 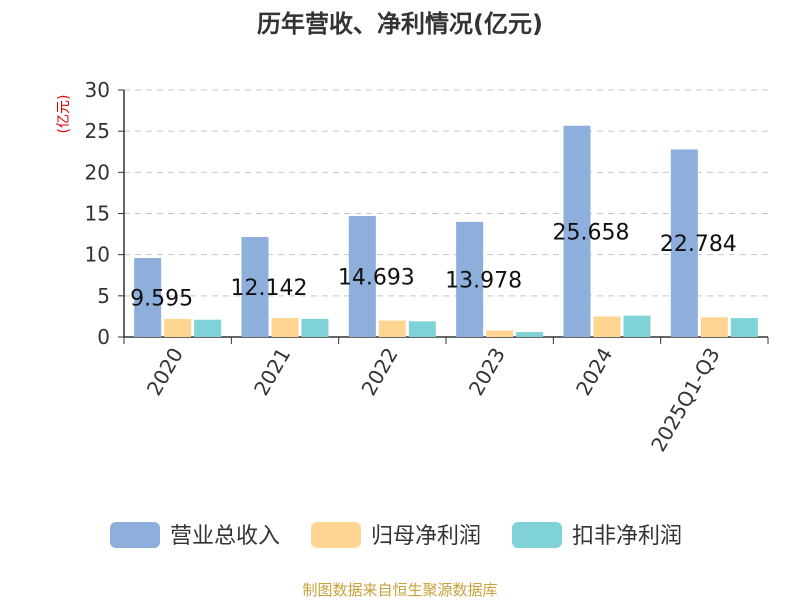 I want to click on y-tick-label: 30, so click(x=97, y=90).